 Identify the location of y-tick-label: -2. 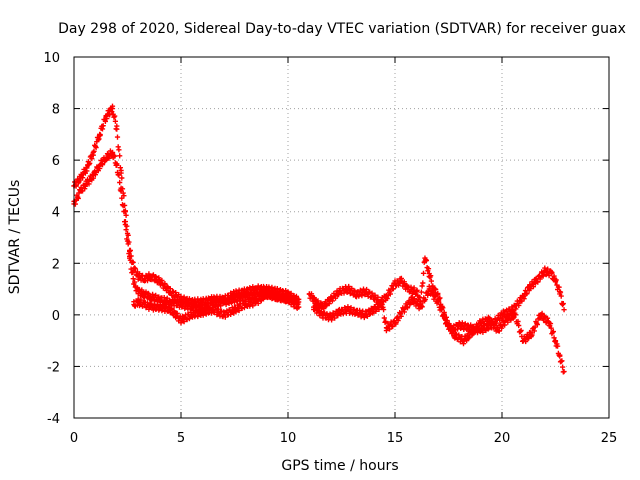
(53, 367).